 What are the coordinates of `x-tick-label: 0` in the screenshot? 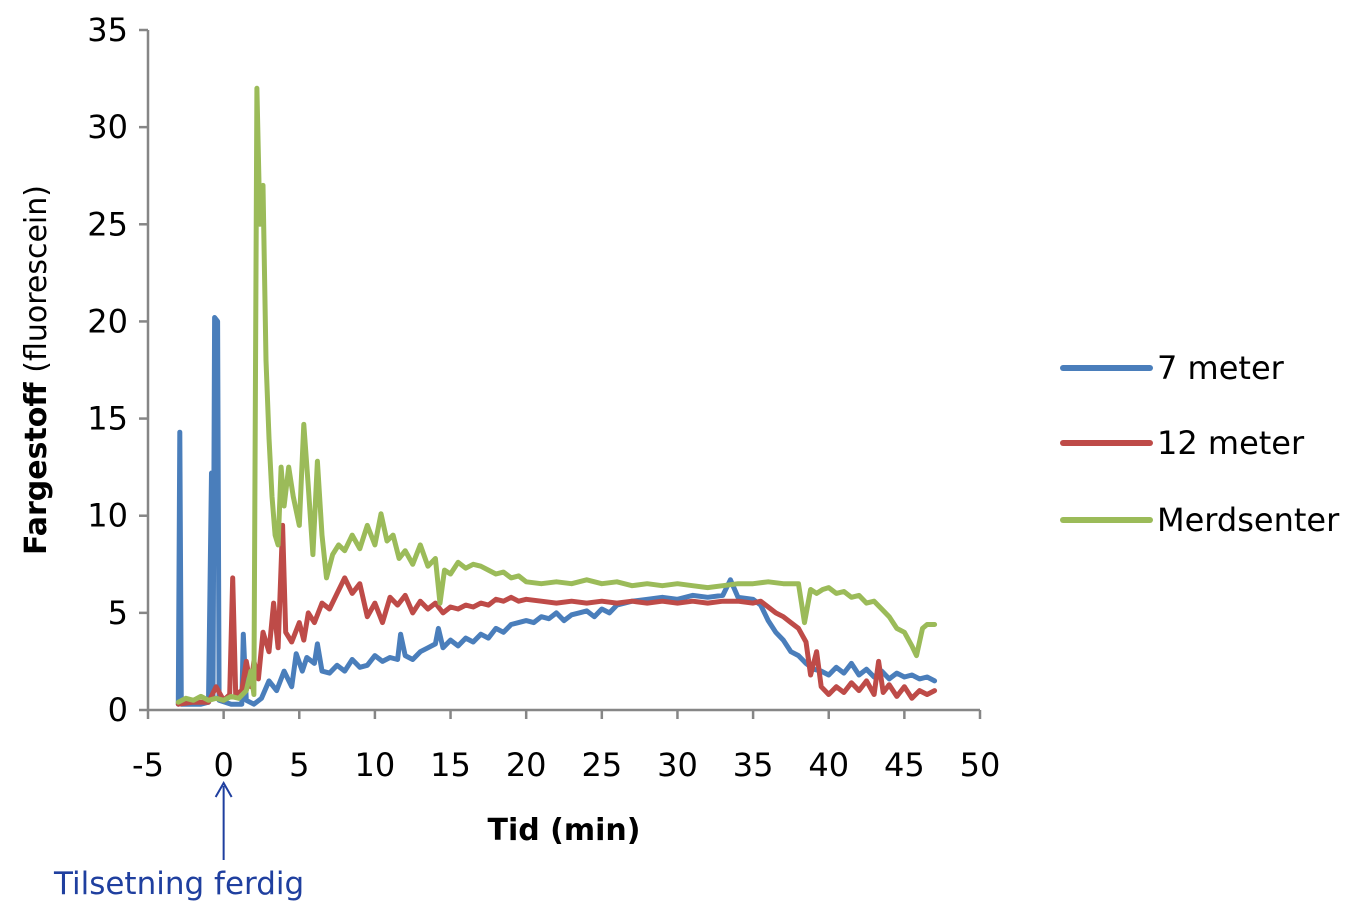 It's located at (223, 765).